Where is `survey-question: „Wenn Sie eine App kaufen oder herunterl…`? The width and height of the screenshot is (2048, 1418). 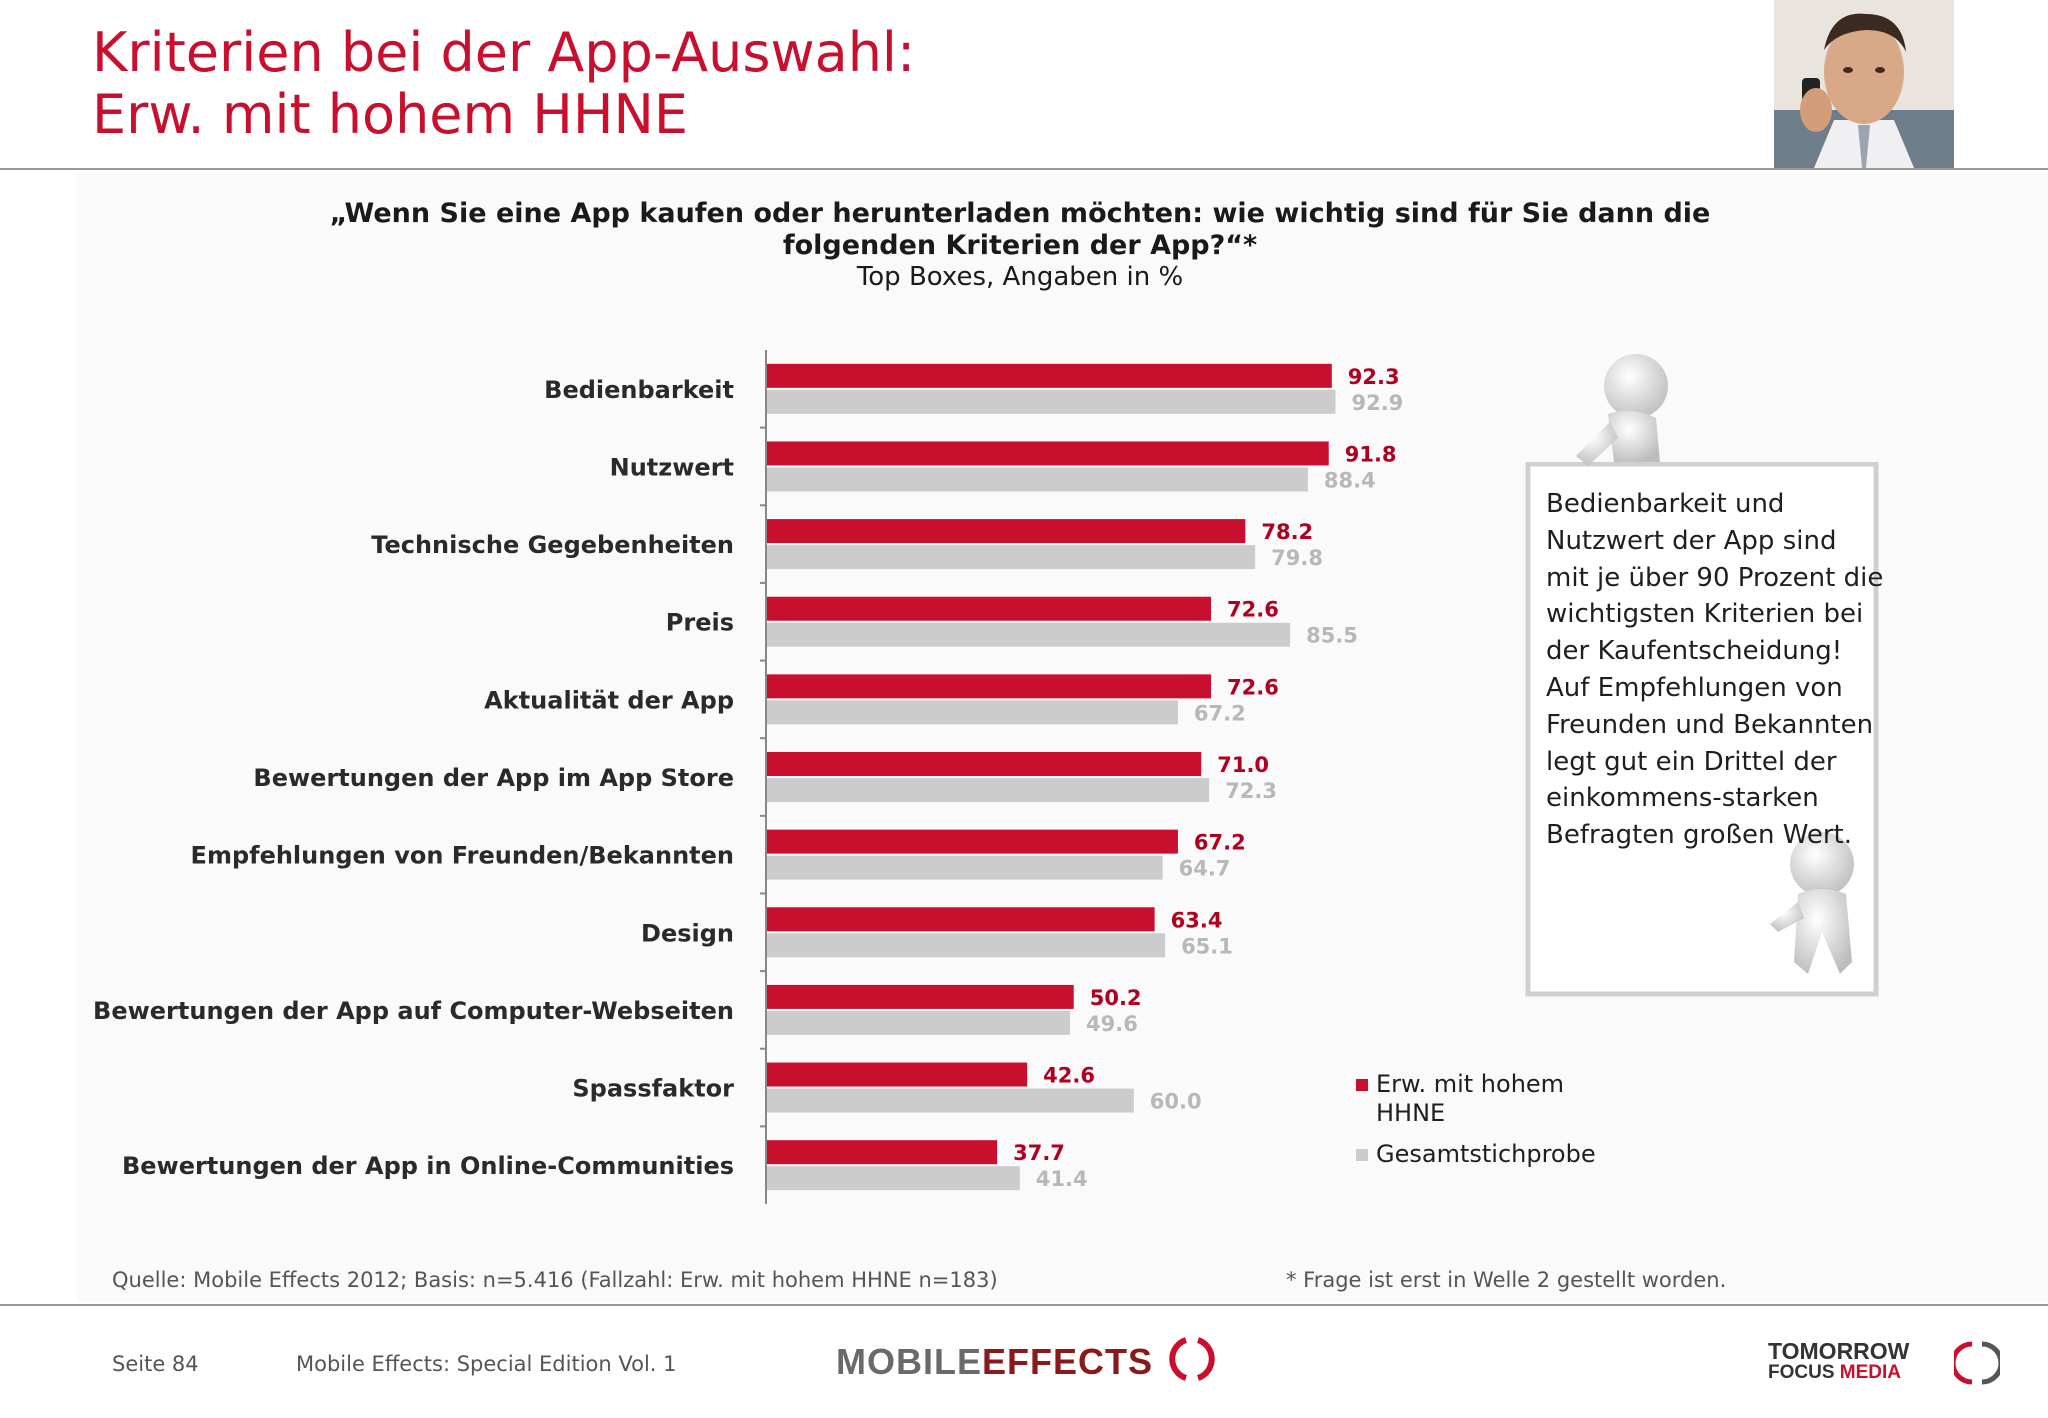 survey-question: „Wenn Sie eine App kaufen oder herunterl… is located at coordinates (1020, 230).